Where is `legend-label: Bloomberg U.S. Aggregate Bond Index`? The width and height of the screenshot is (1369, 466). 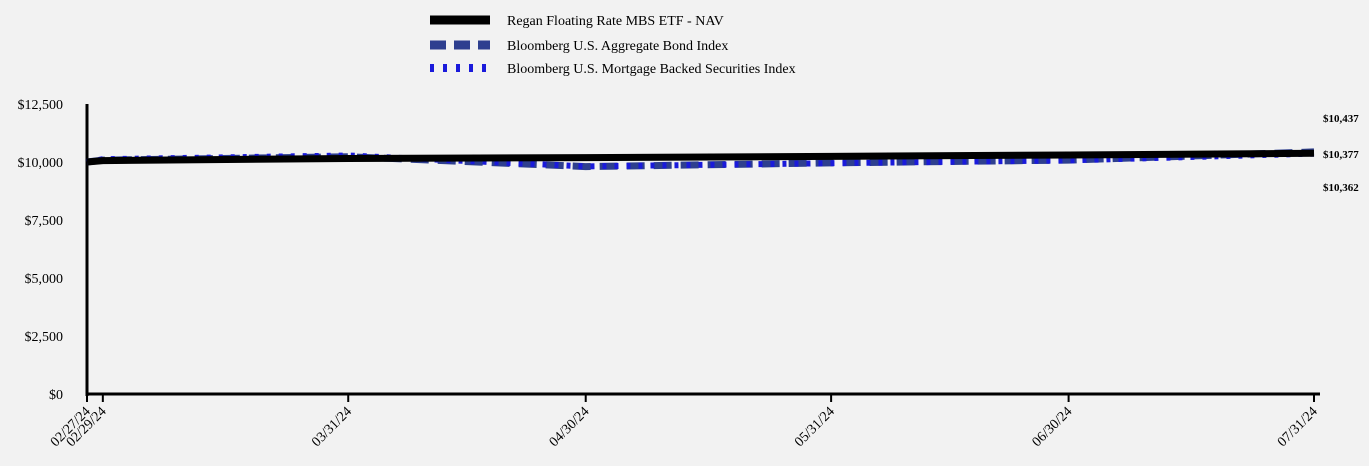 legend-label: Bloomberg U.S. Aggregate Bond Index is located at coordinates (617, 46).